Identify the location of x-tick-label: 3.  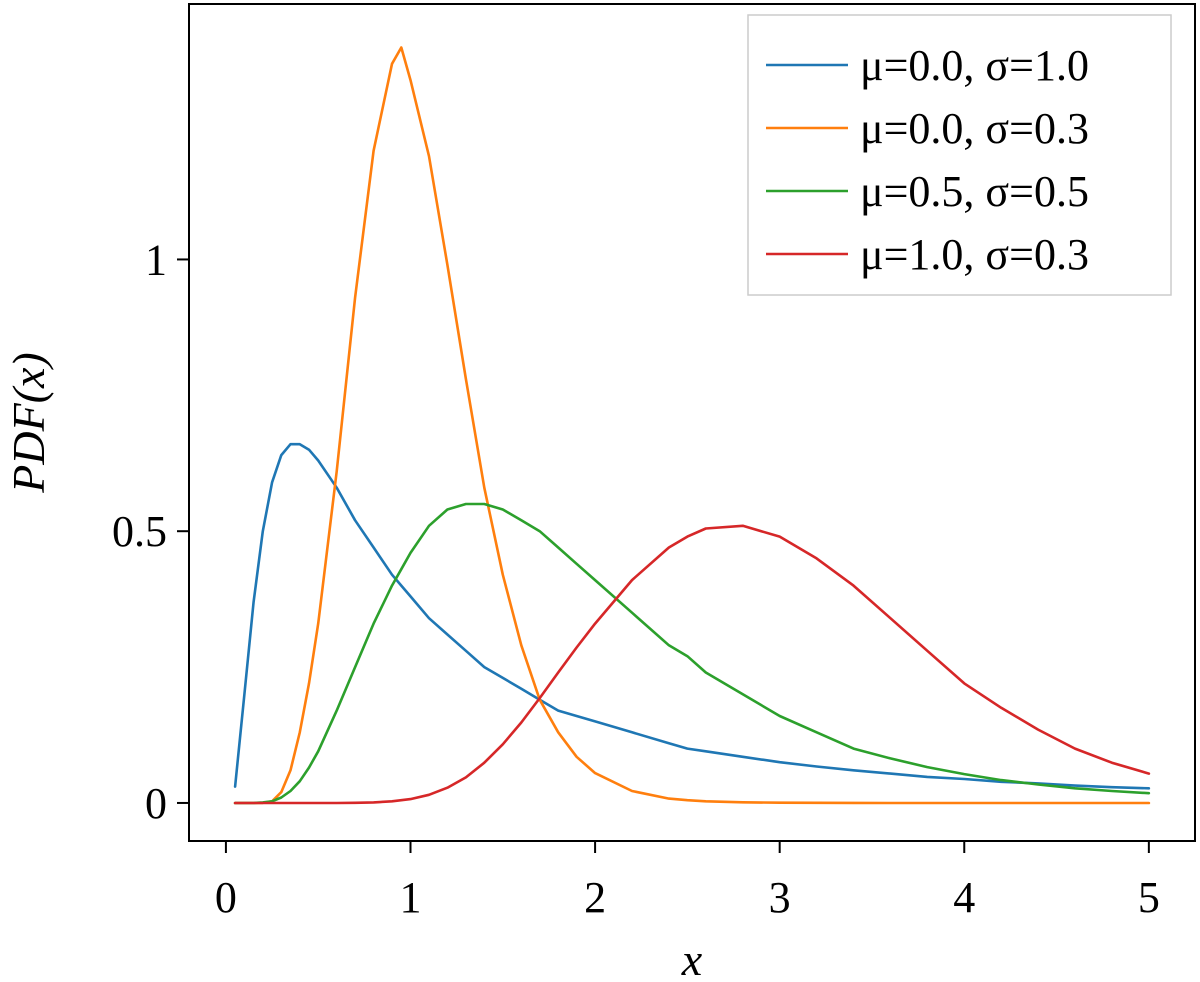
(780, 897).